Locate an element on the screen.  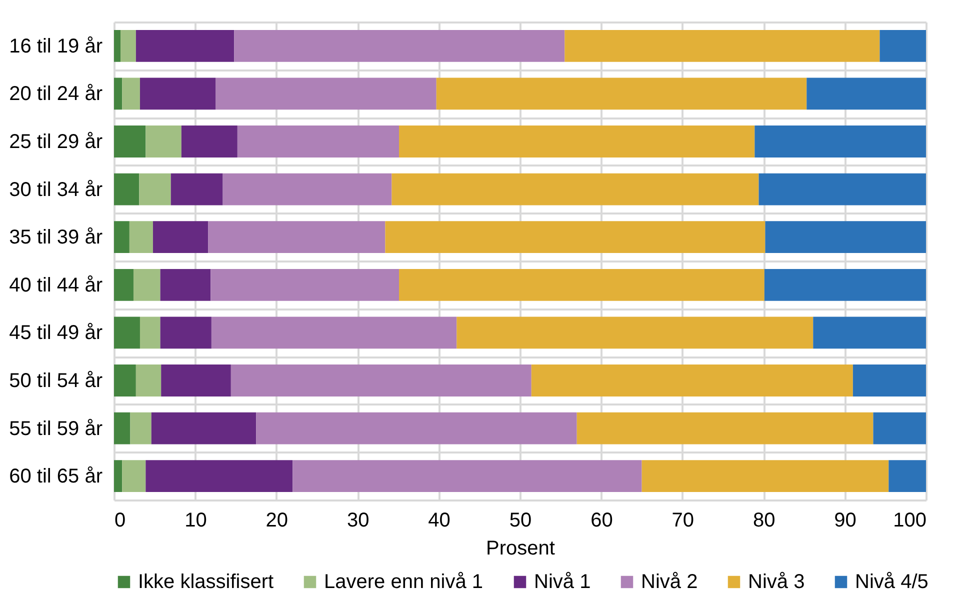
legend-label: Nivå 4/5 is located at coordinates (891, 582).